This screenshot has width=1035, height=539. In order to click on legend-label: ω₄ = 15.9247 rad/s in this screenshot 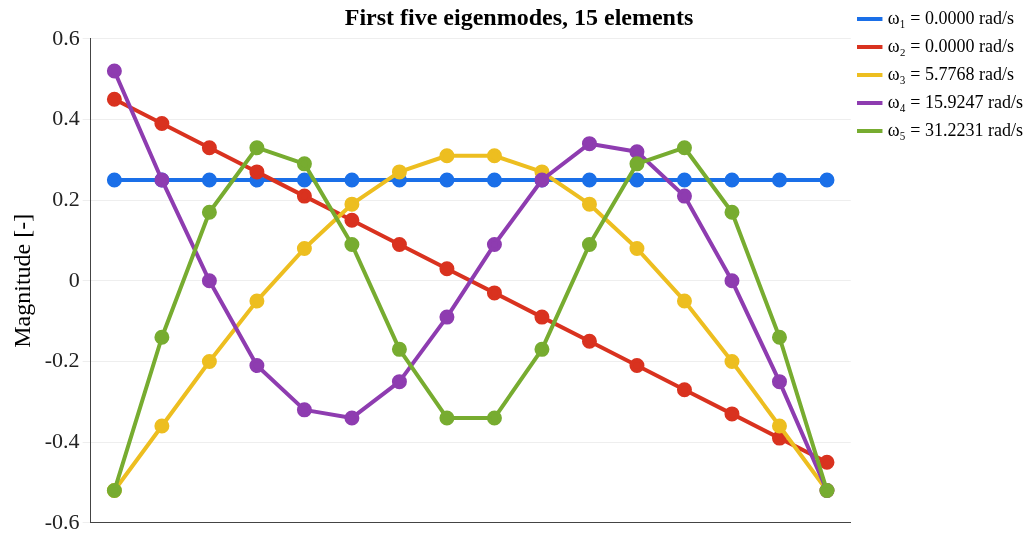, I will do `click(955, 101)`.